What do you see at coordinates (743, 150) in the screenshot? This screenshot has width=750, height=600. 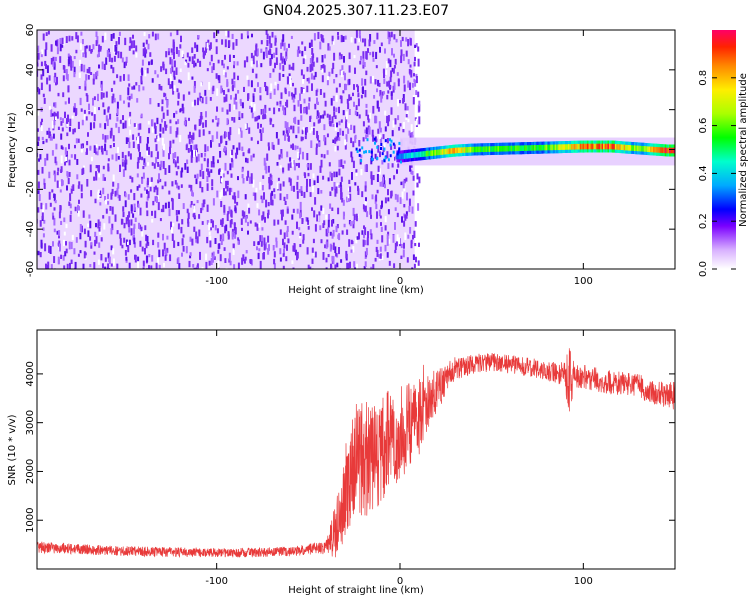 I see `colorbar-label: Normalized spectral amplitude` at bounding box center [743, 150].